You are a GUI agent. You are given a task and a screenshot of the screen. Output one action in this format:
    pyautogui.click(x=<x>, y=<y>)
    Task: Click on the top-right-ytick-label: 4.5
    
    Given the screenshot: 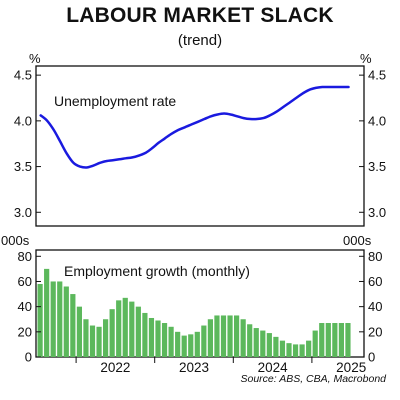 What is the action you would take?
    pyautogui.click(x=377, y=75)
    